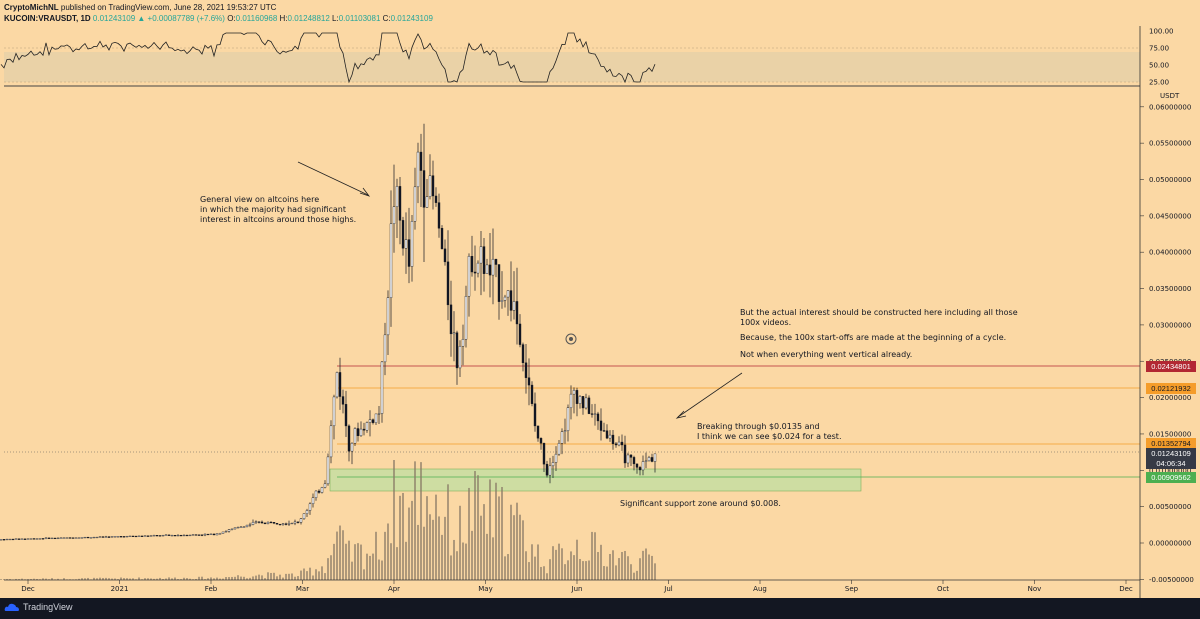 The width and height of the screenshot is (1200, 619). Describe the element at coordinates (571, 339) in the screenshot. I see `event-marker-icon` at that location.